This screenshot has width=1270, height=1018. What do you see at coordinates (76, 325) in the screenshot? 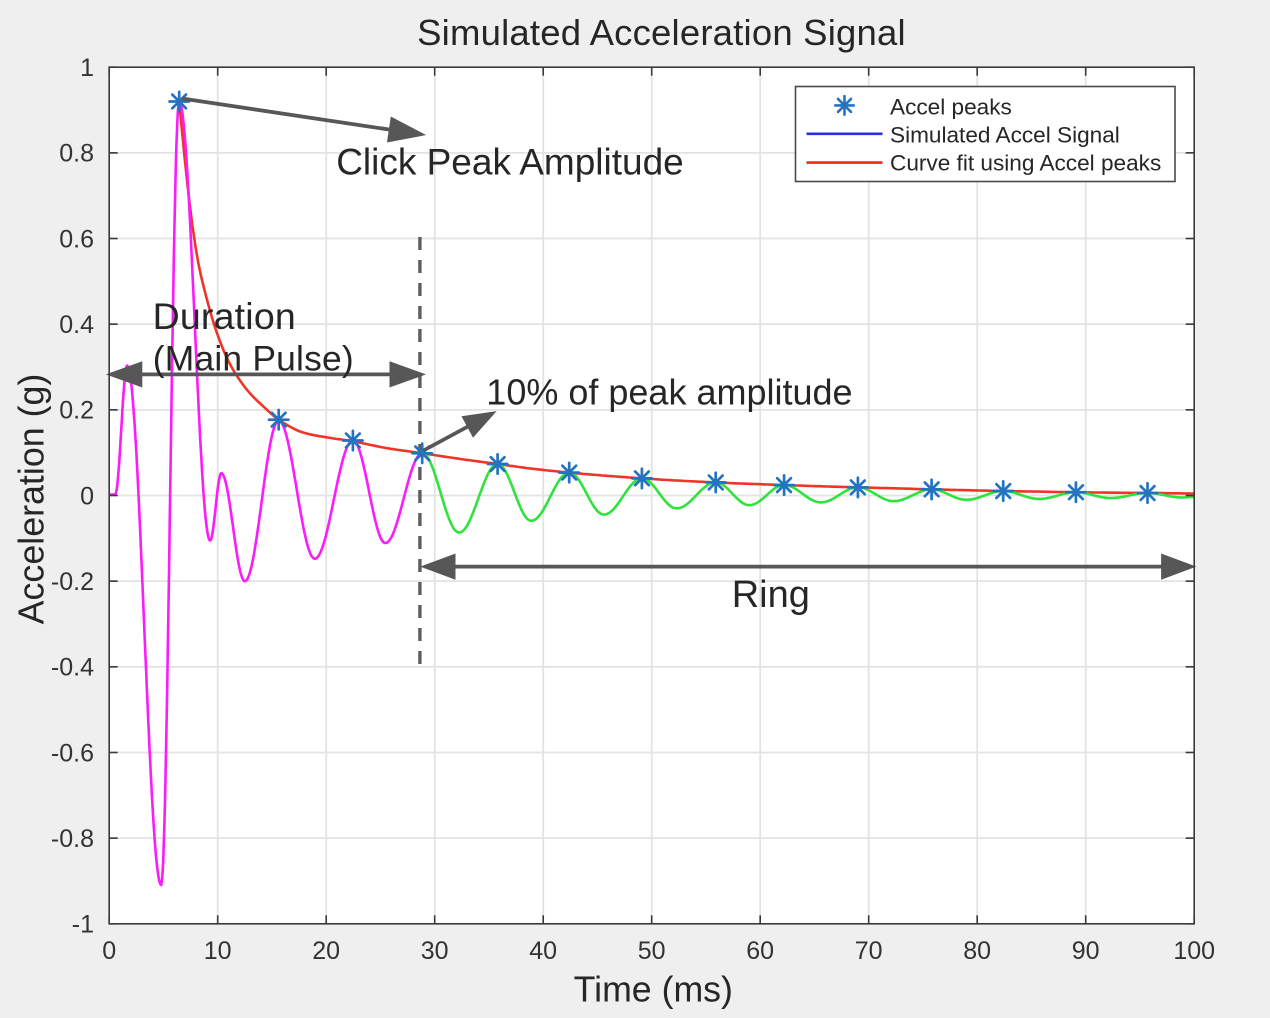
I see `svg-text: 0.4` at bounding box center [76, 325].